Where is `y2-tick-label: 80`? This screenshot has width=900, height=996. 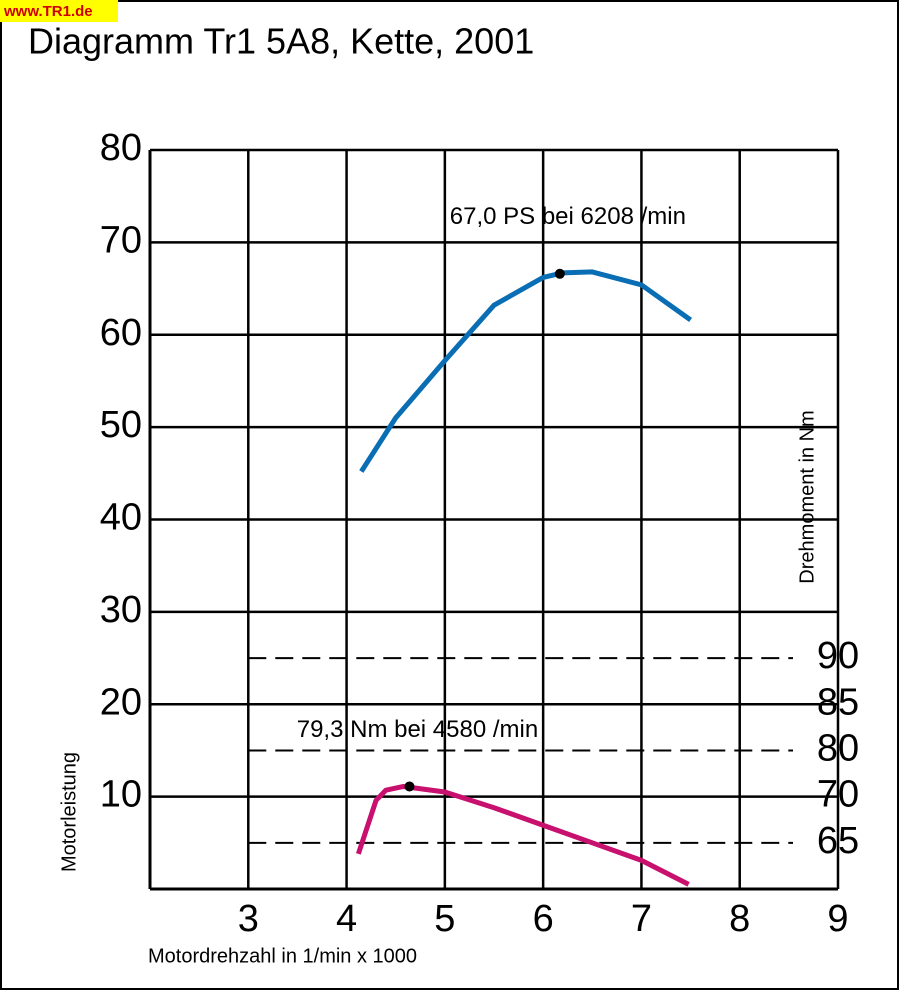 y2-tick-label: 80 is located at coordinates (838, 748).